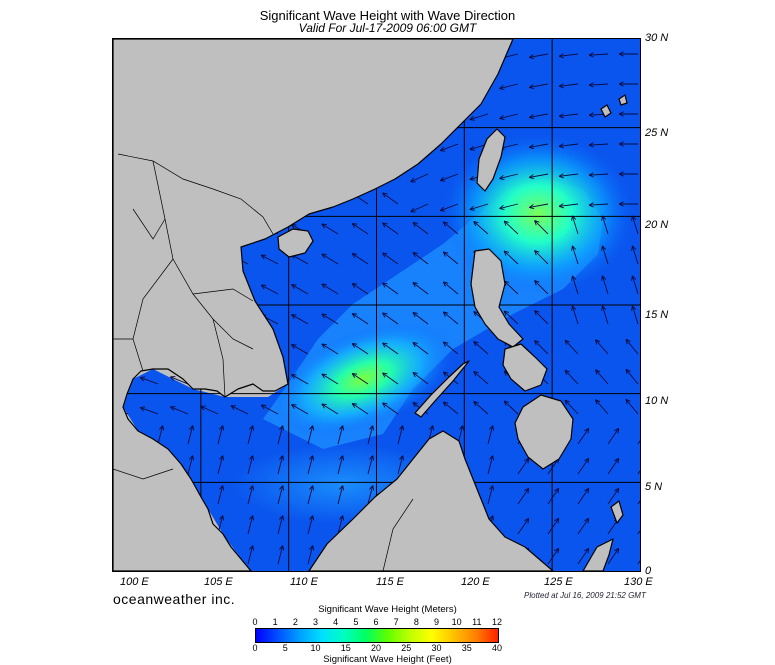 Image resolution: width=775 pixels, height=665 pixels. I want to click on hainan-island, so click(295, 243).